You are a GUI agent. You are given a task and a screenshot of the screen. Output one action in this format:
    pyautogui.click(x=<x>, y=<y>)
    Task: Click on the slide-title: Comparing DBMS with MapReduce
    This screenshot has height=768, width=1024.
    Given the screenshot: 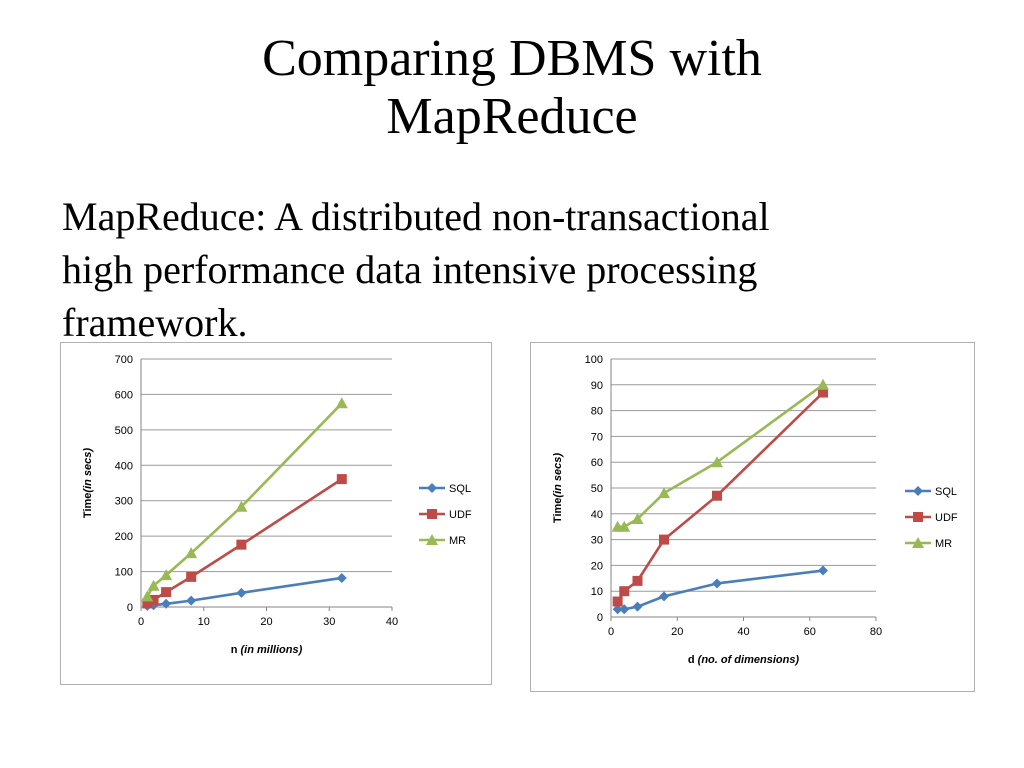 What is the action you would take?
    pyautogui.click(x=512, y=88)
    